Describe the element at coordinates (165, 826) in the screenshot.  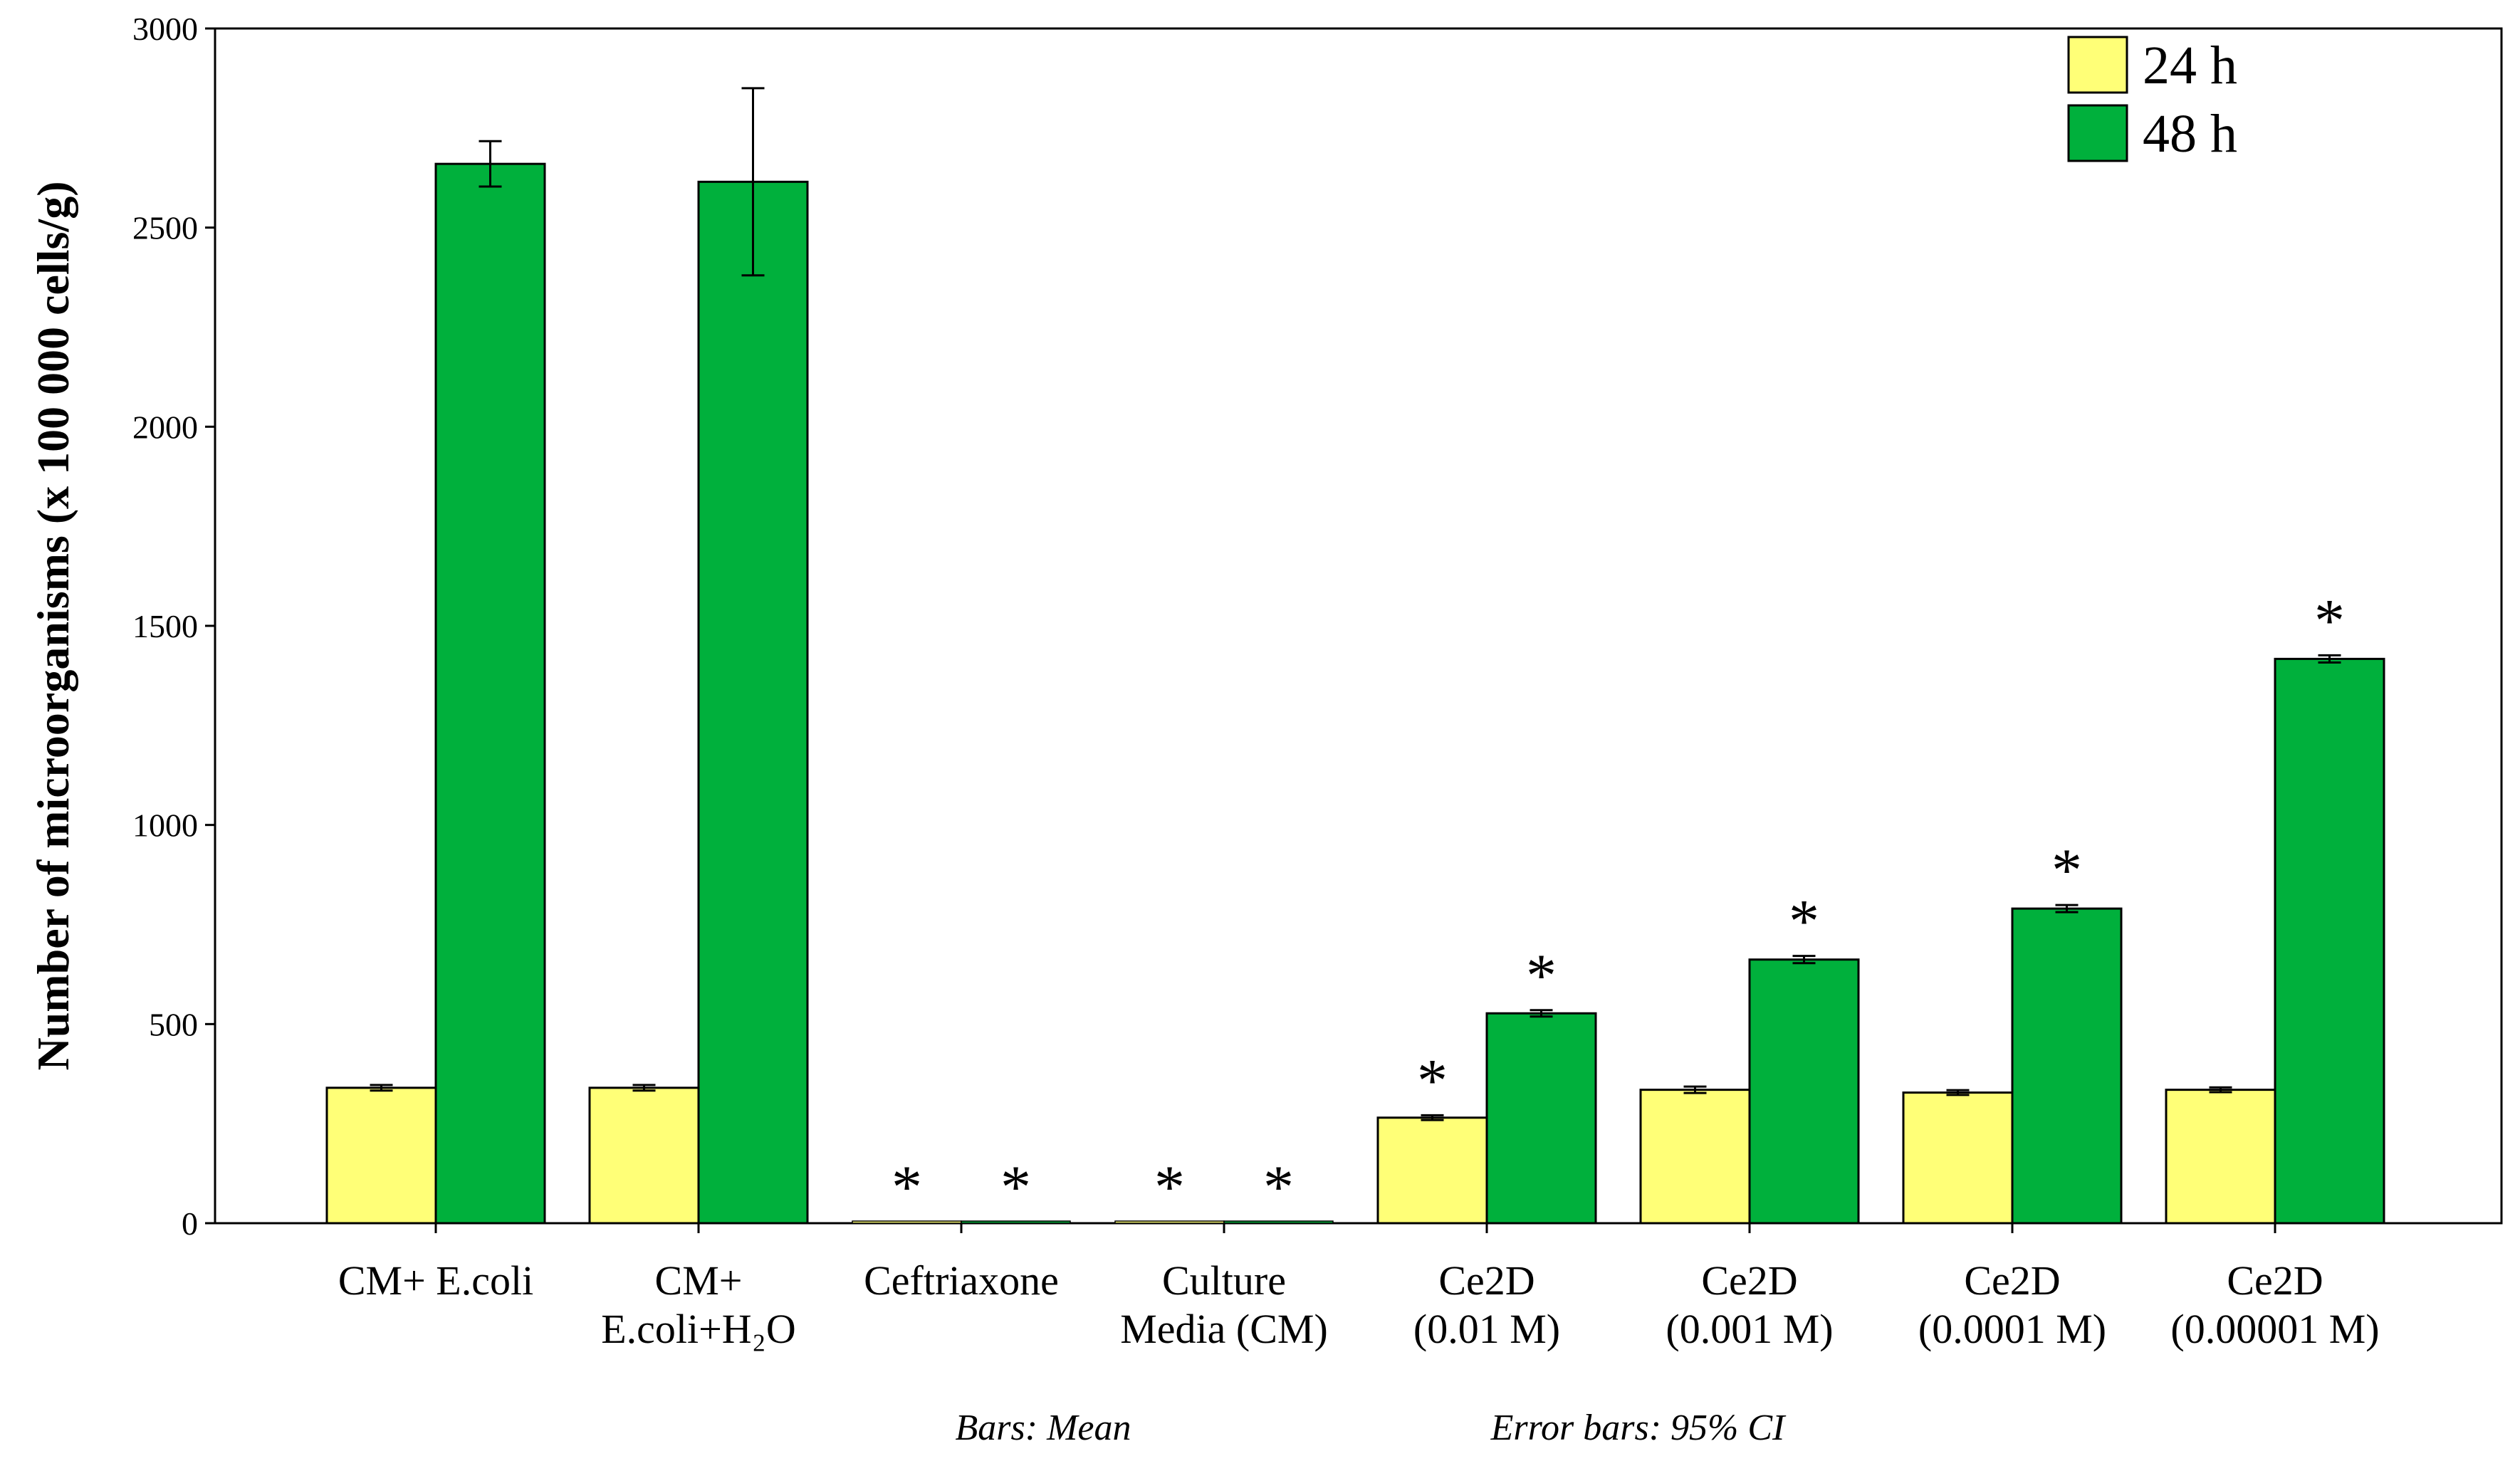
I see `y-tick-label: 1000` at that location.